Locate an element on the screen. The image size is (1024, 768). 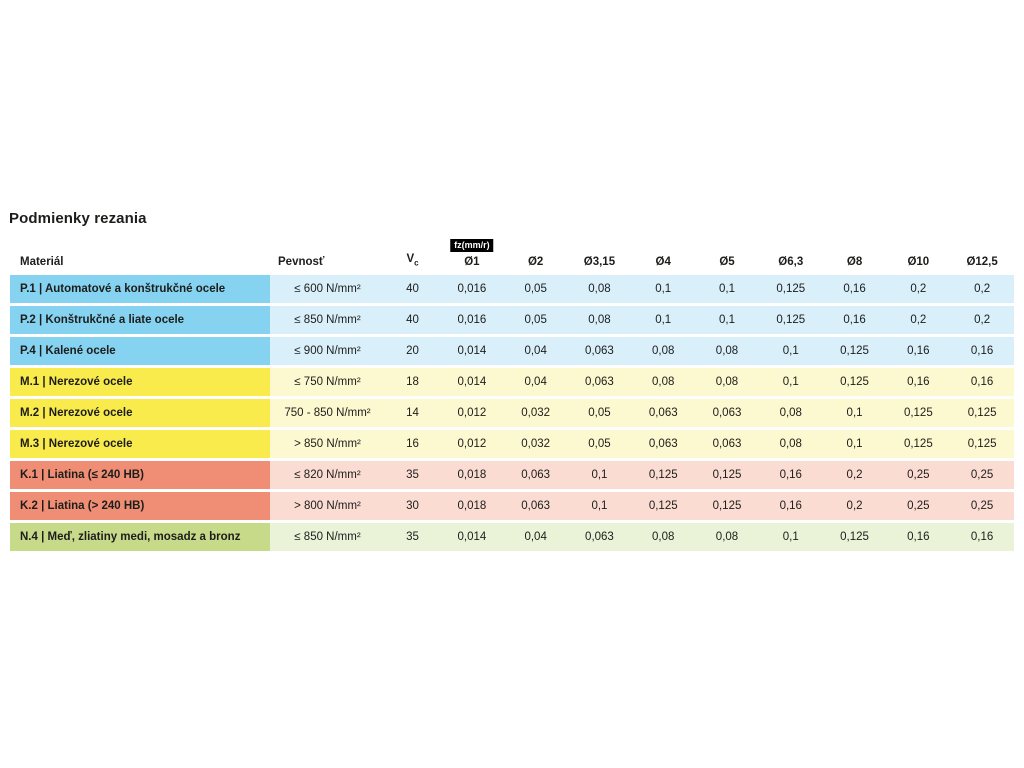
strength-cell: > 800 N/mm² is located at coordinates (327, 506).